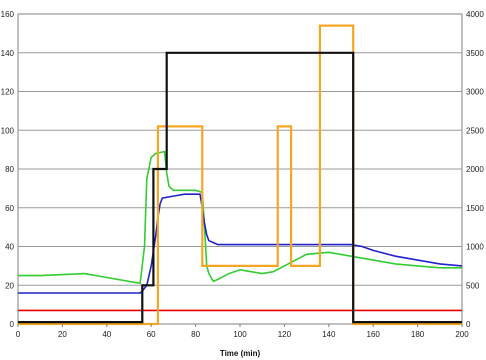 The image size is (486, 360). What do you see at coordinates (8, 14) in the screenshot?
I see `y-tick-label: 160` at bounding box center [8, 14].